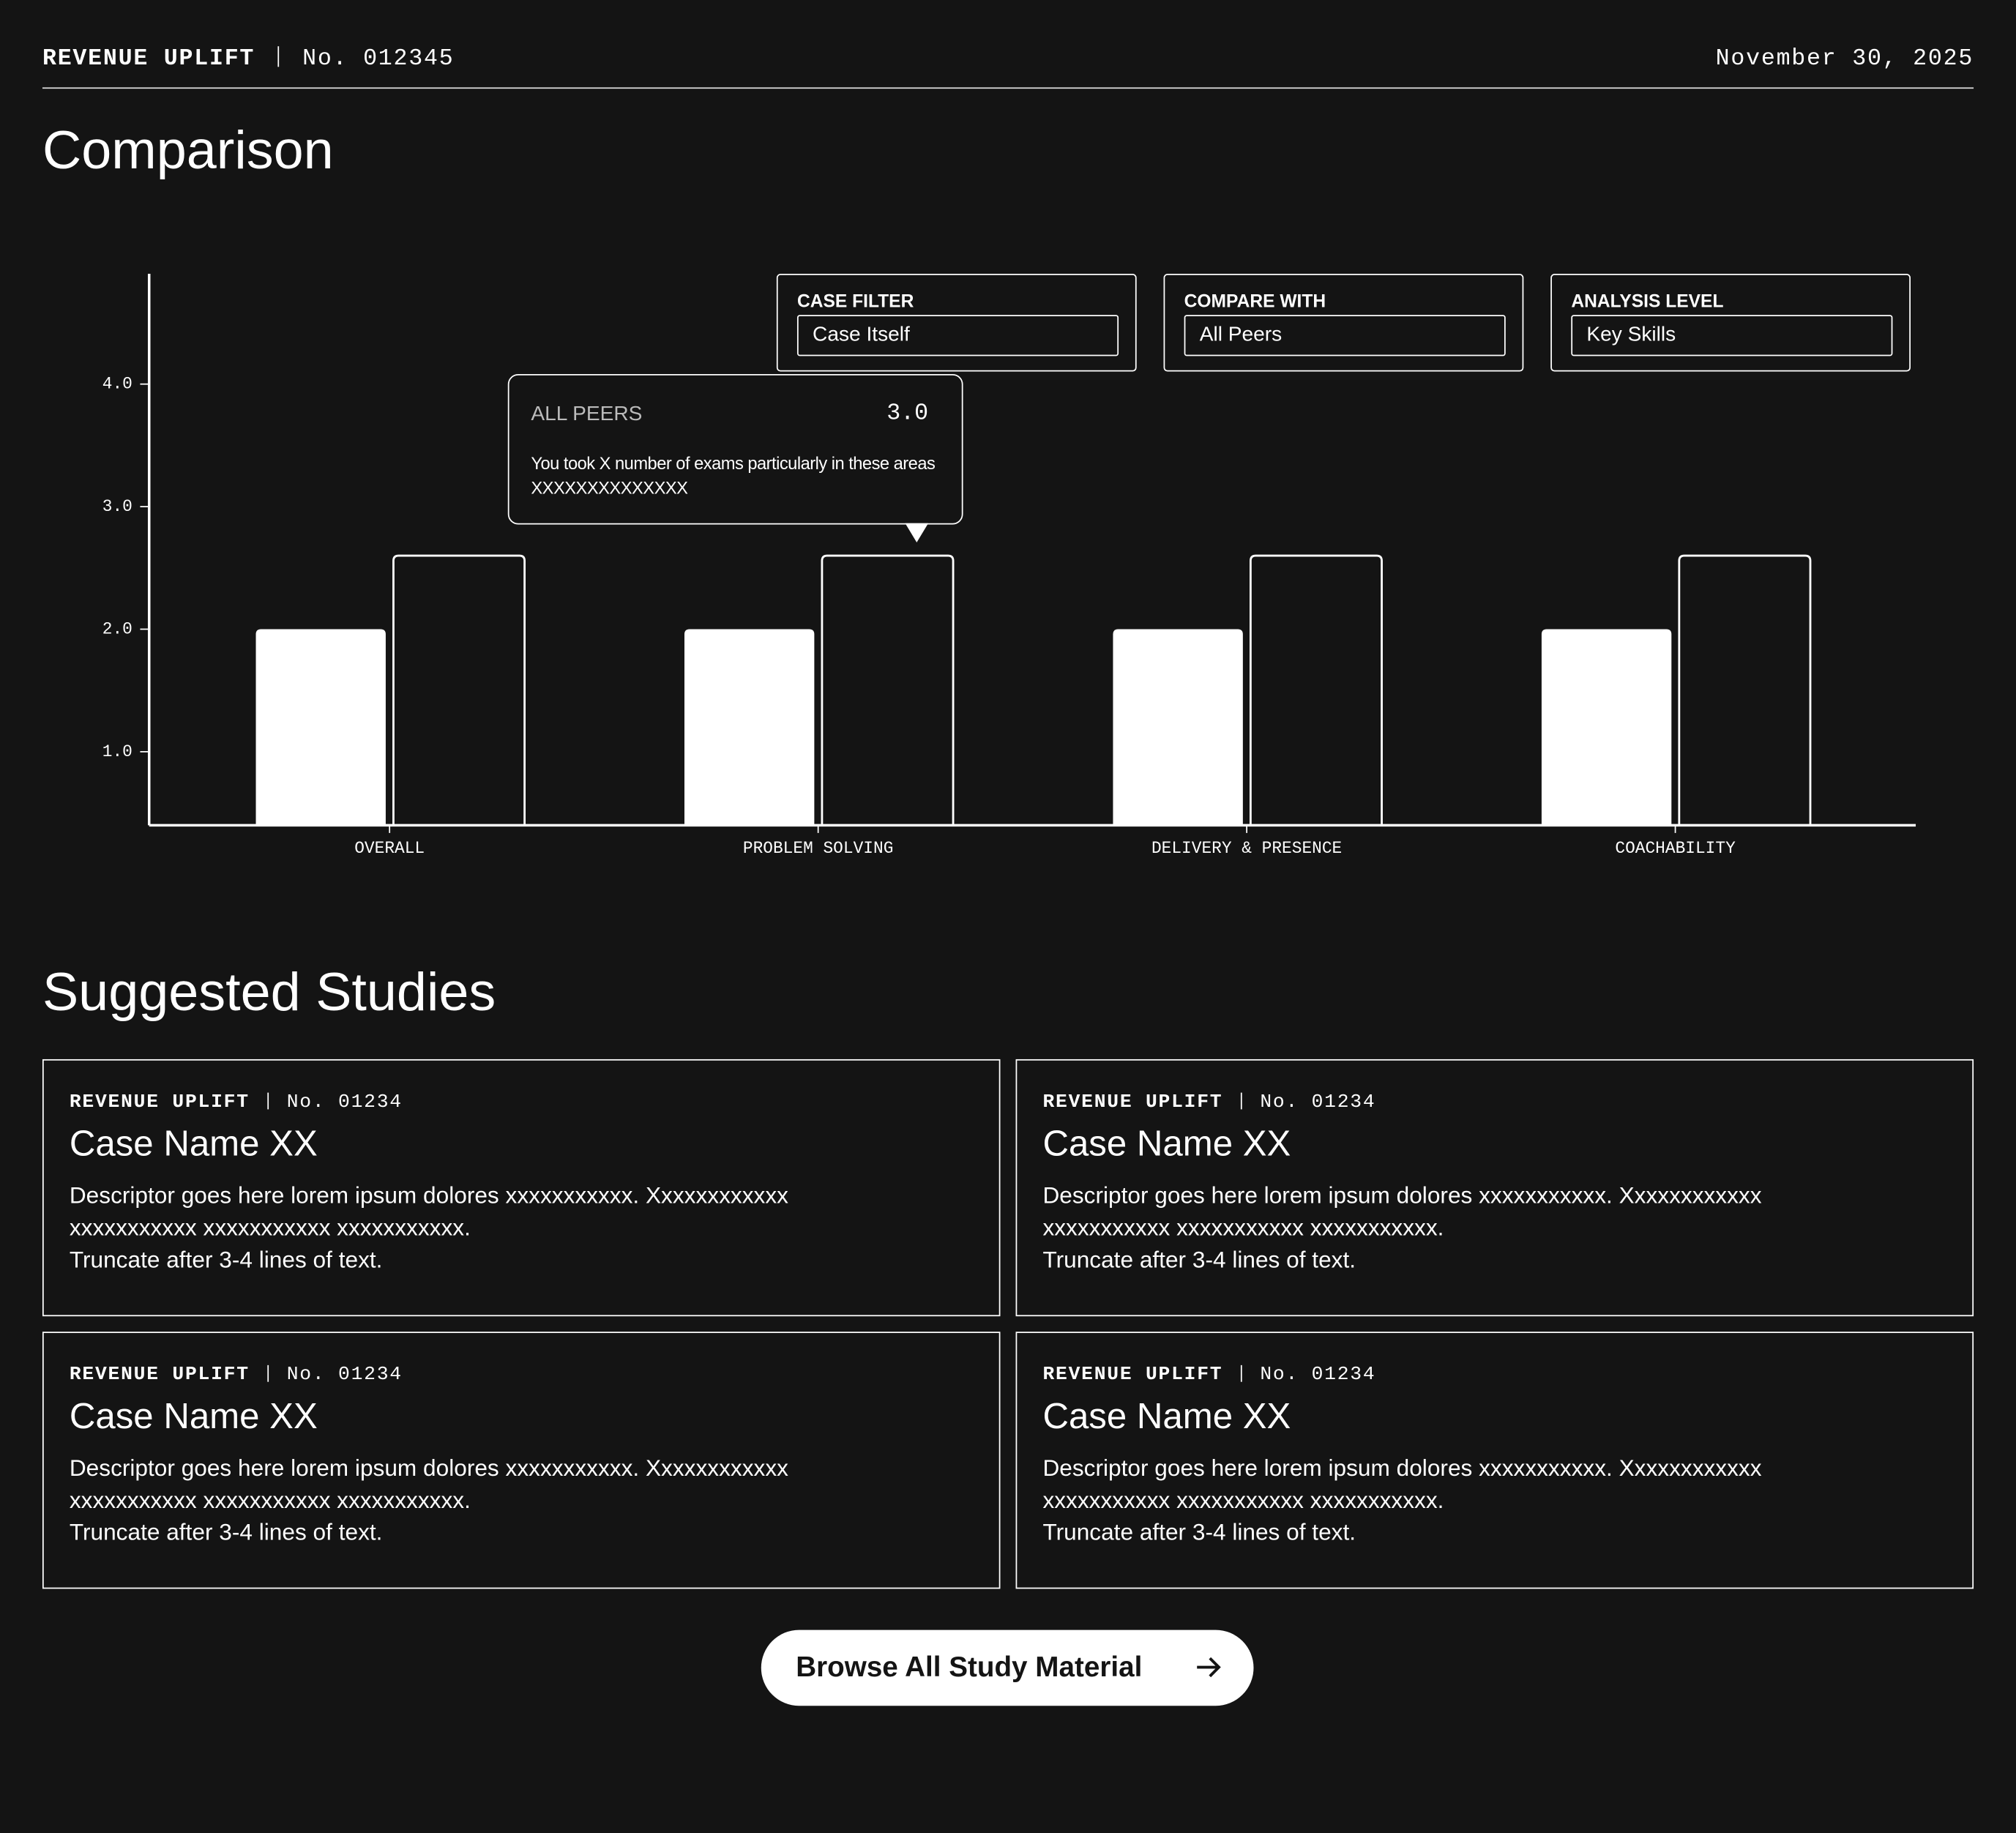 This screenshot has width=2016, height=1833. I want to click on button-label: Browse All Study Material, so click(969, 1666).